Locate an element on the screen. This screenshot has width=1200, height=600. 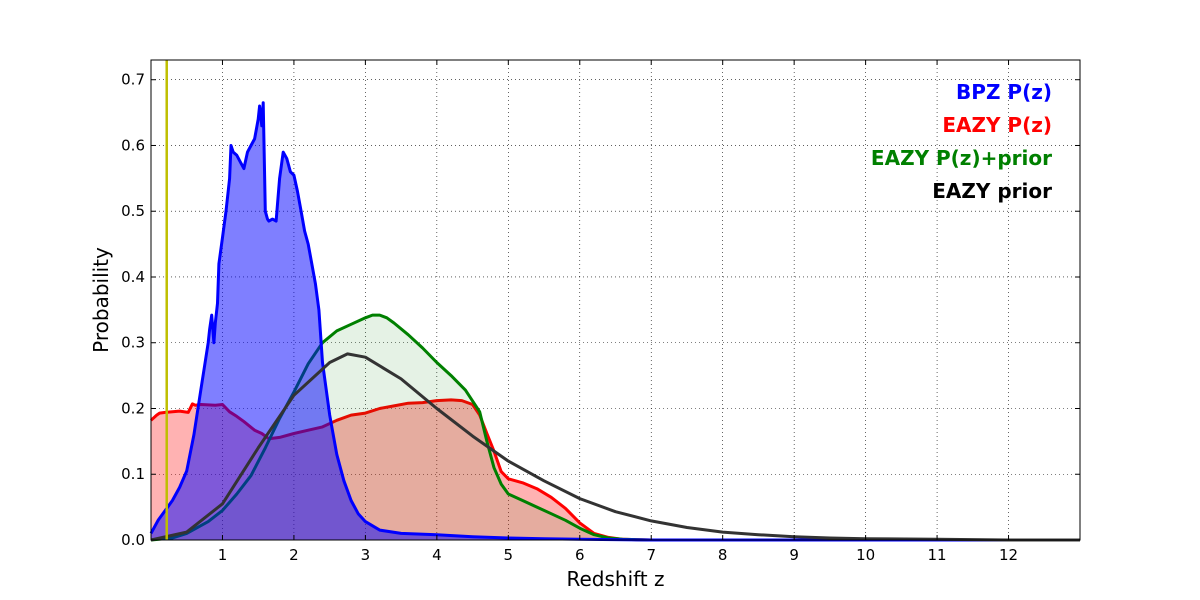
x-tick-label: 11 is located at coordinates (937, 555).